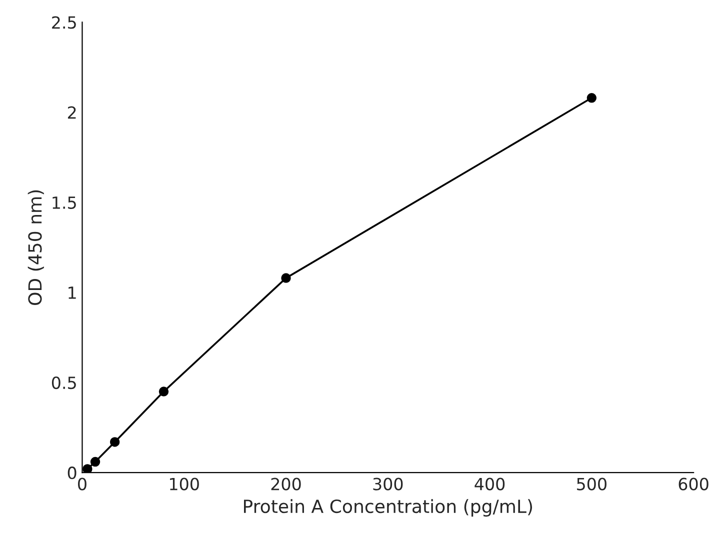  Describe the element at coordinates (388, 484) in the screenshot. I see `x-tick-label: 300` at that location.